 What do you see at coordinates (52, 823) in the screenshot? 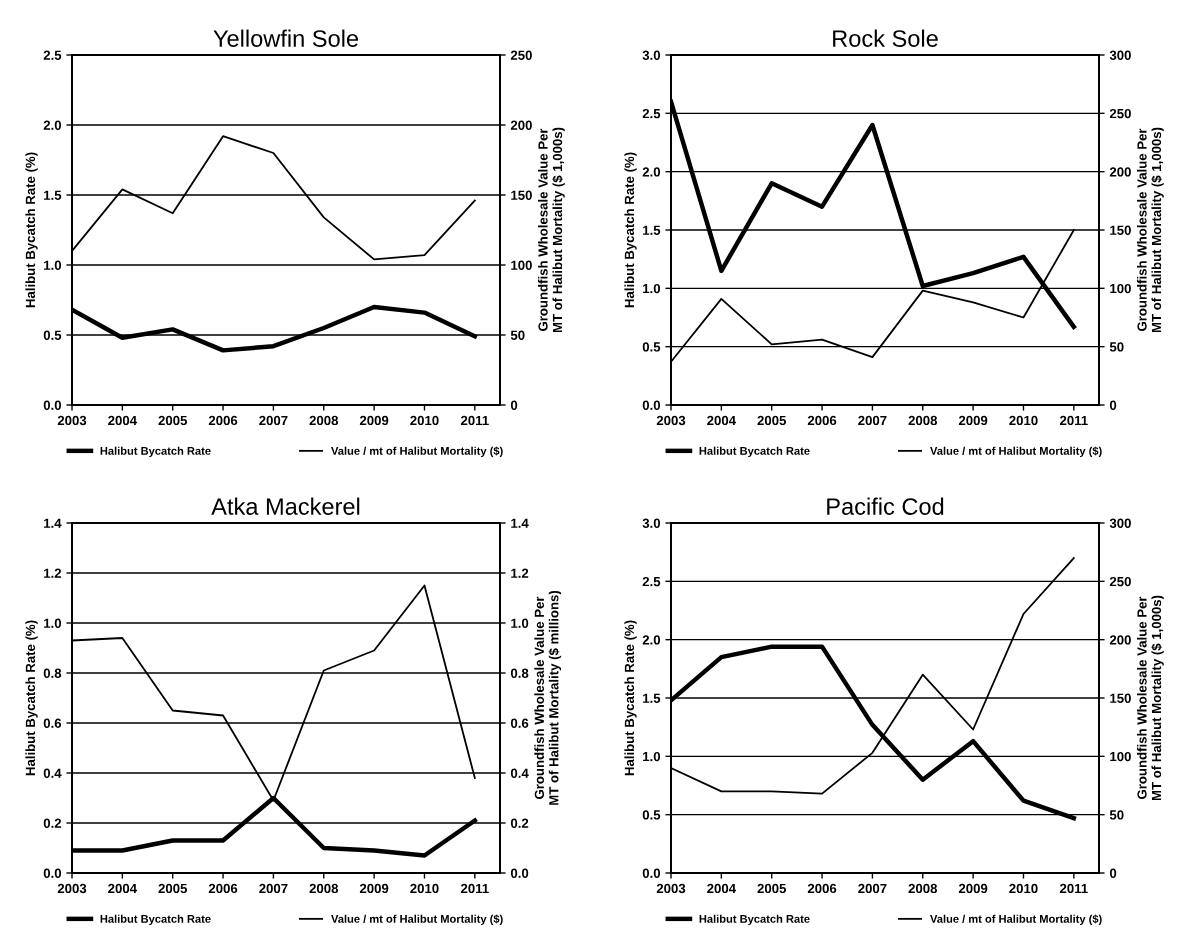
I see `y-tick-label: 0.2` at bounding box center [52, 823].